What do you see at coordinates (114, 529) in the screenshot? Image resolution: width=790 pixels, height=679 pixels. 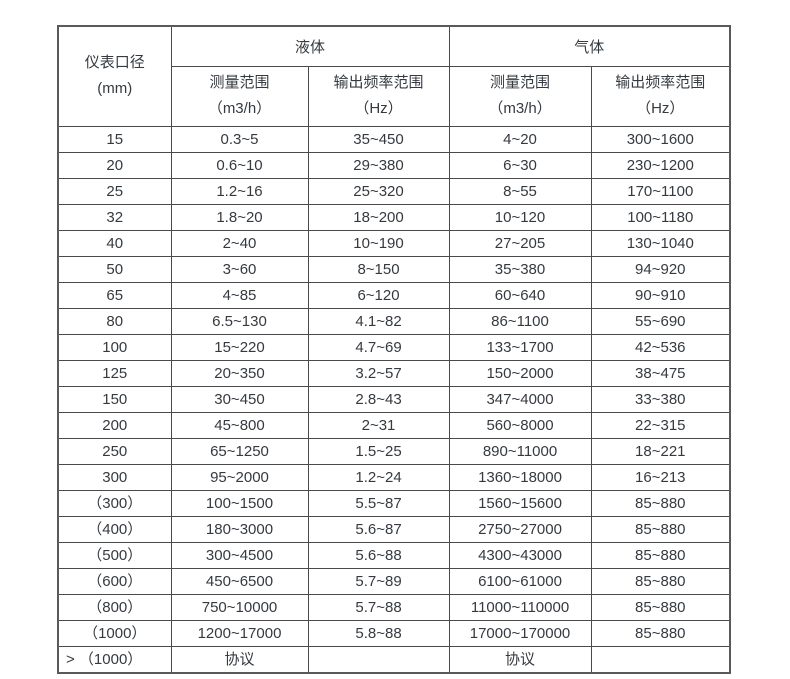 I see `diameter-cell: （400）` at bounding box center [114, 529].